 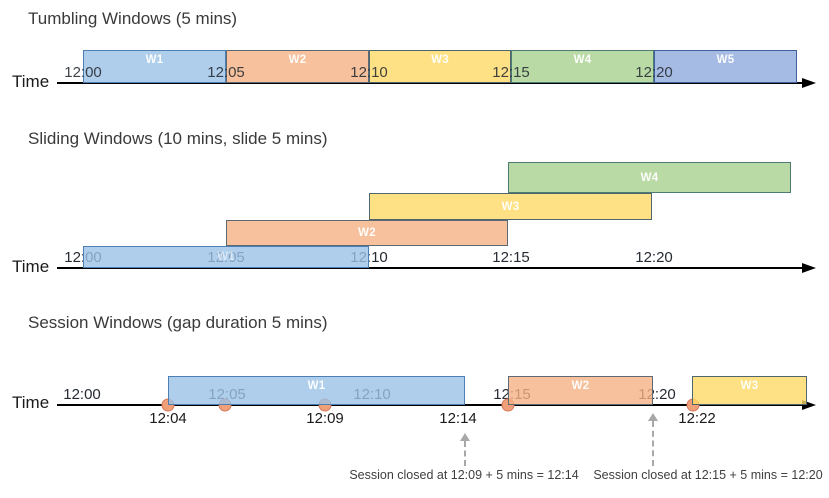 What do you see at coordinates (708, 475) in the screenshot?
I see `session-close-note: Session closed at 12:15 + 5 mins = 12:20` at bounding box center [708, 475].